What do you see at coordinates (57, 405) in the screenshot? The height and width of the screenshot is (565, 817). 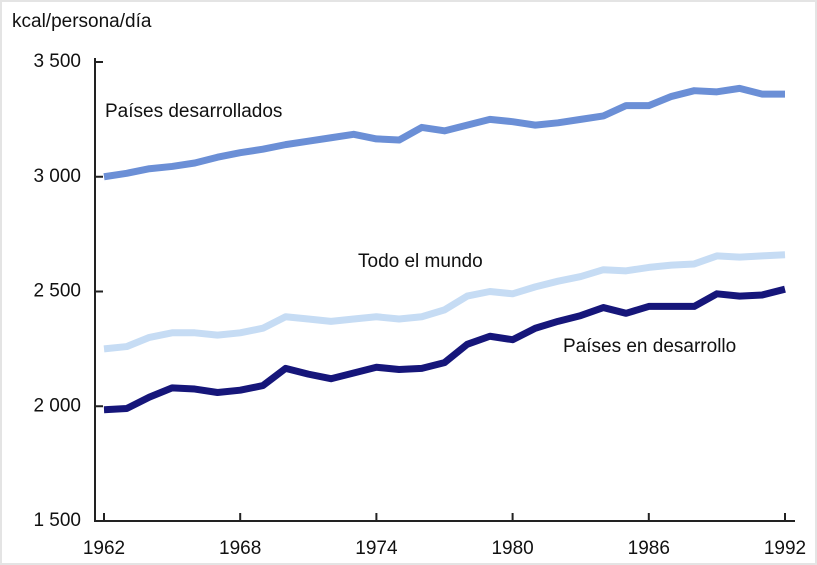 I see `y-tick-label: 2 000` at bounding box center [57, 405].